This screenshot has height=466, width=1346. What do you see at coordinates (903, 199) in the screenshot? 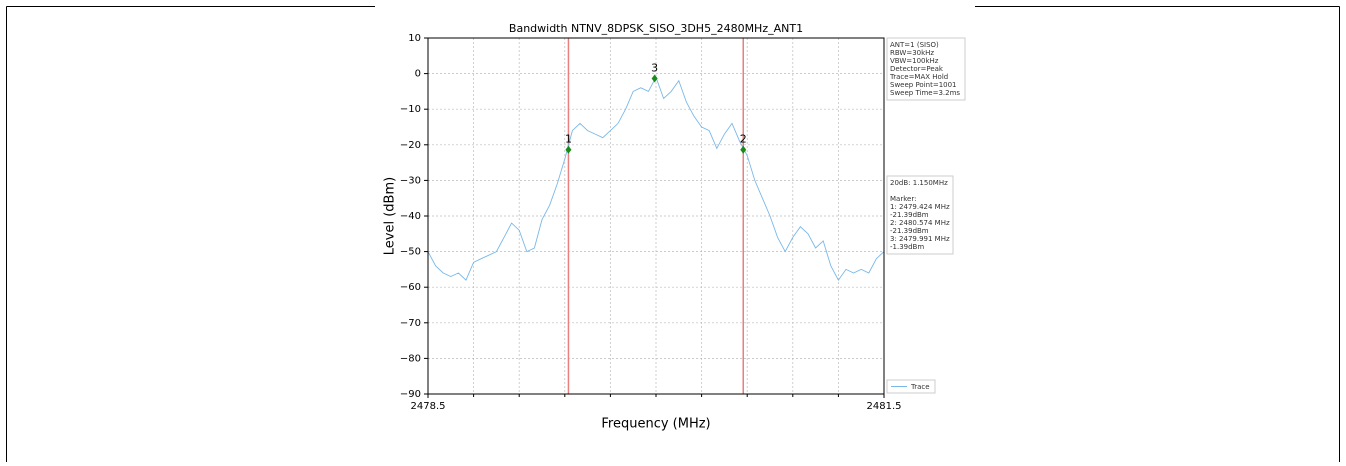
I see `info-text: Marker:` at bounding box center [903, 199].